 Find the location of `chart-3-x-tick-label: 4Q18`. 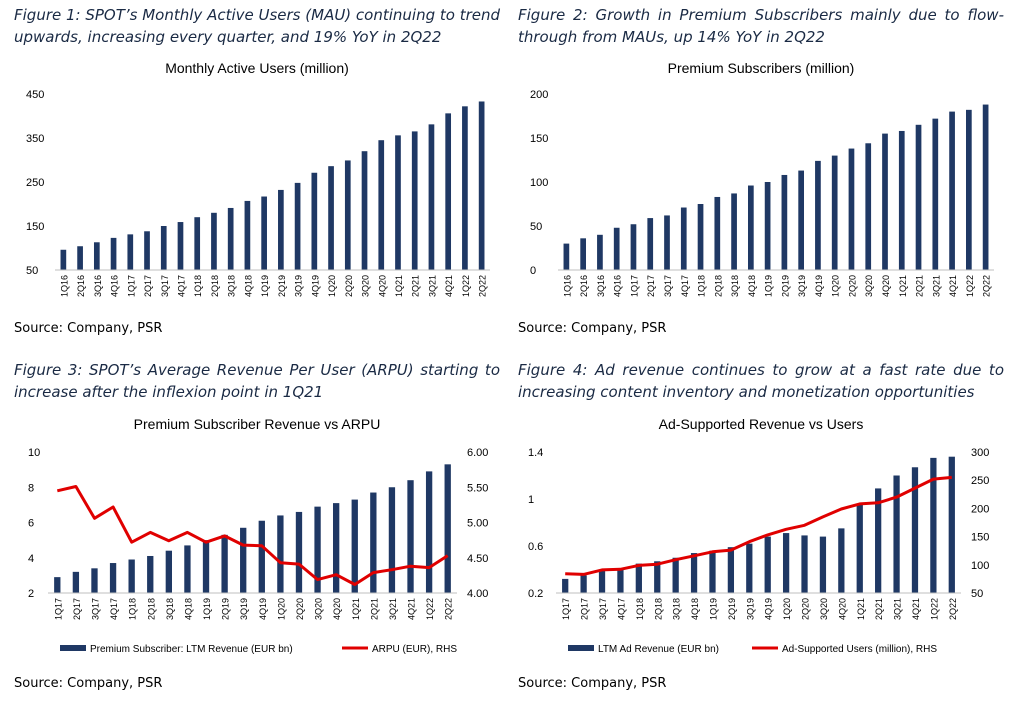

chart-3-x-tick-label: 4Q18 is located at coordinates (188, 609).